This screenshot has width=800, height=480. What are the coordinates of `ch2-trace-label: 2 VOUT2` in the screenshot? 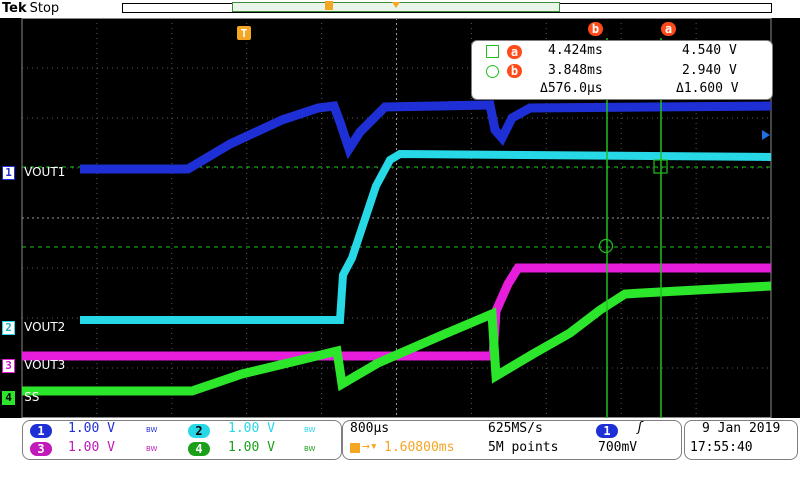 It's located at (33, 325).